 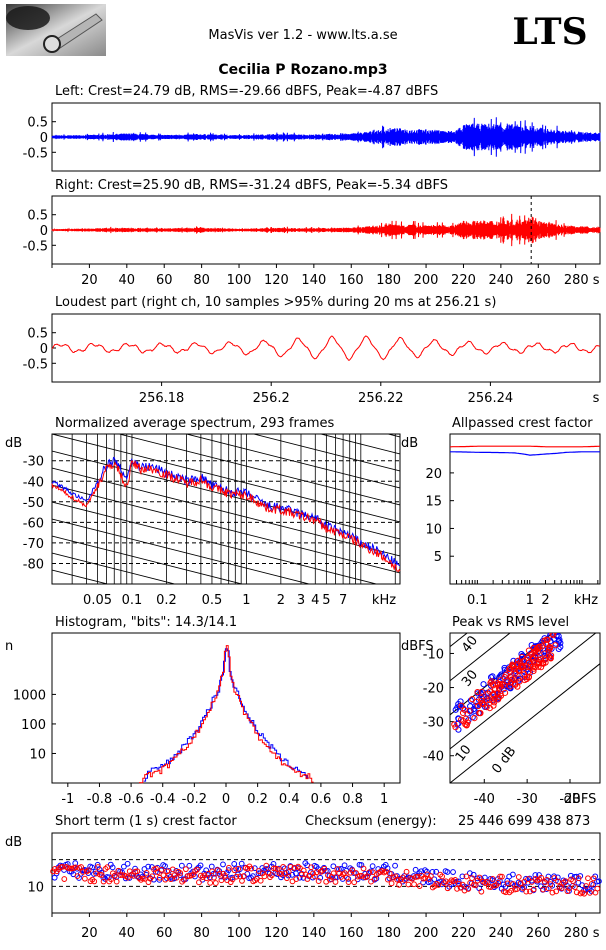 I want to click on x-tick-label: 0.1, so click(x=477, y=600).